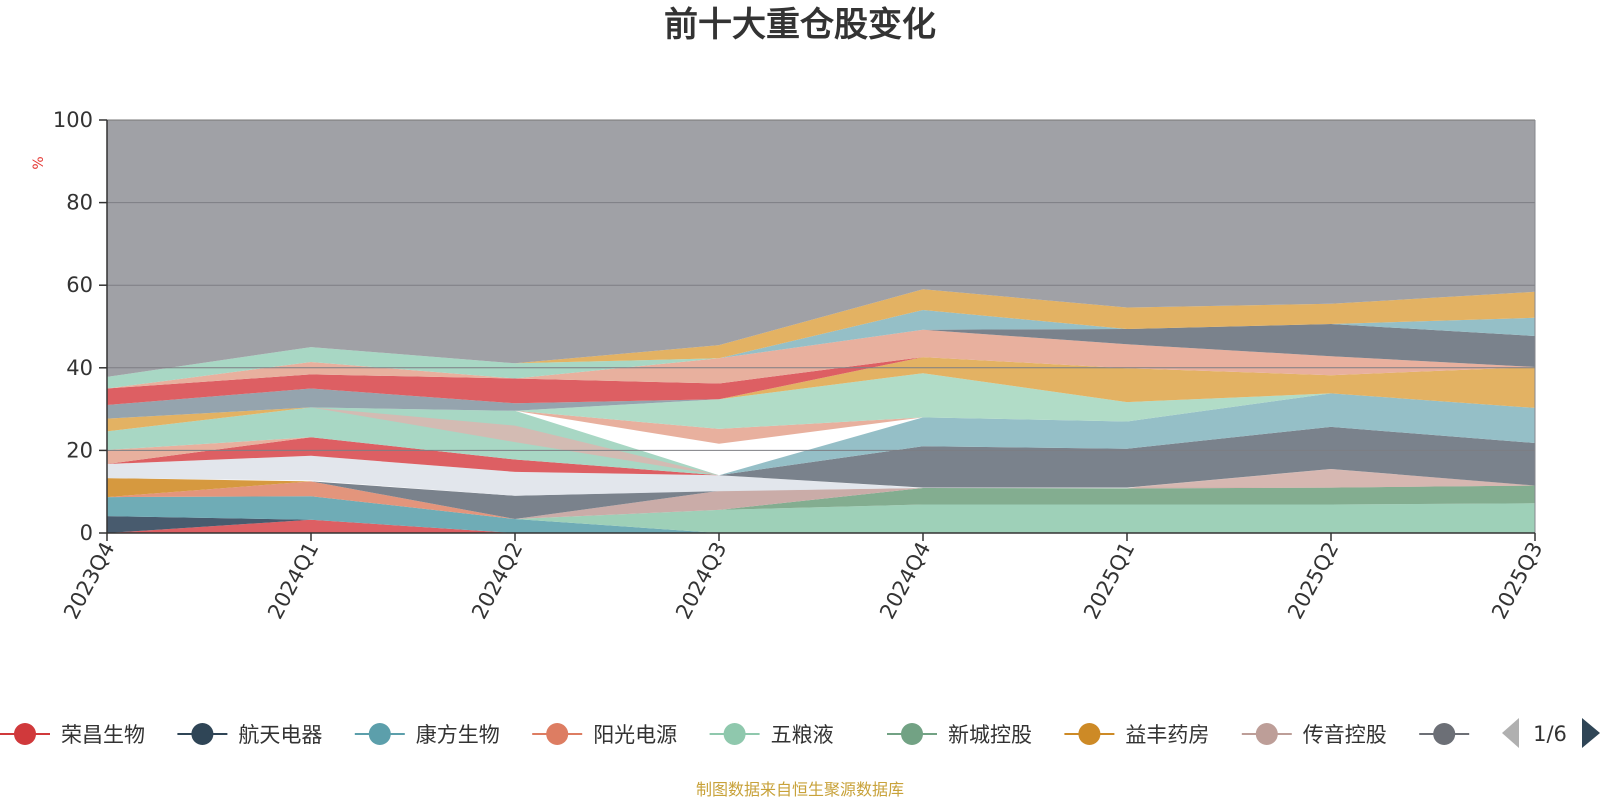 This screenshot has height=800, width=1600. I want to click on legend-next-page-icon, so click(1591, 733).